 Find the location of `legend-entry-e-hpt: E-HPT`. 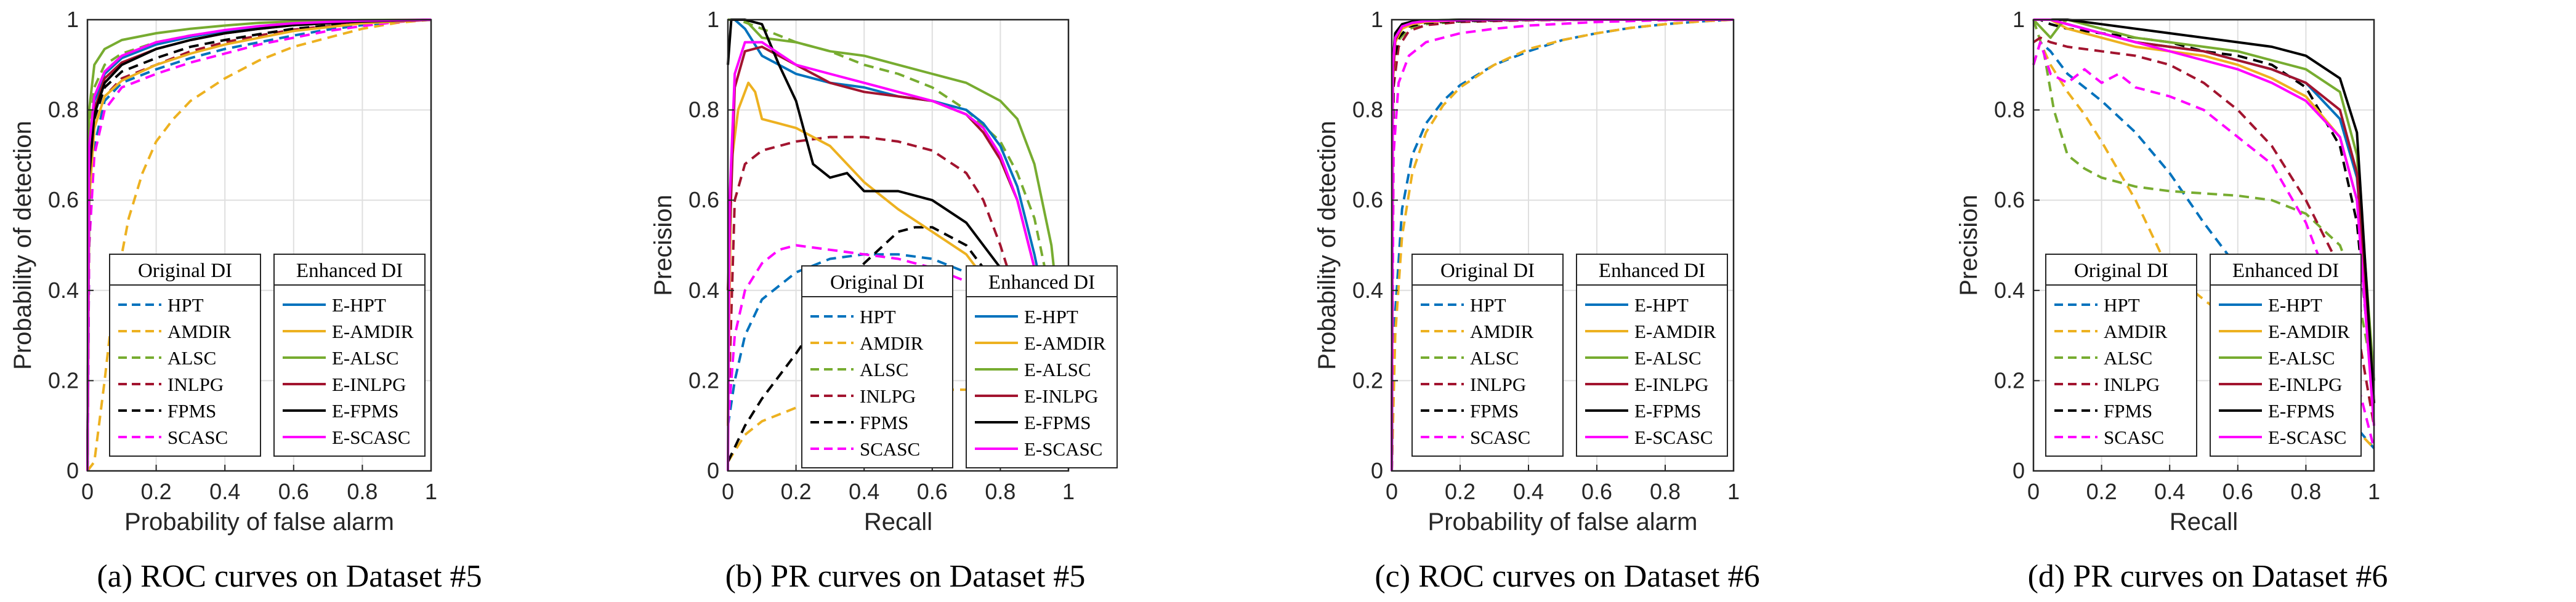

legend-entry-e-hpt: E-HPT is located at coordinates (1051, 316).